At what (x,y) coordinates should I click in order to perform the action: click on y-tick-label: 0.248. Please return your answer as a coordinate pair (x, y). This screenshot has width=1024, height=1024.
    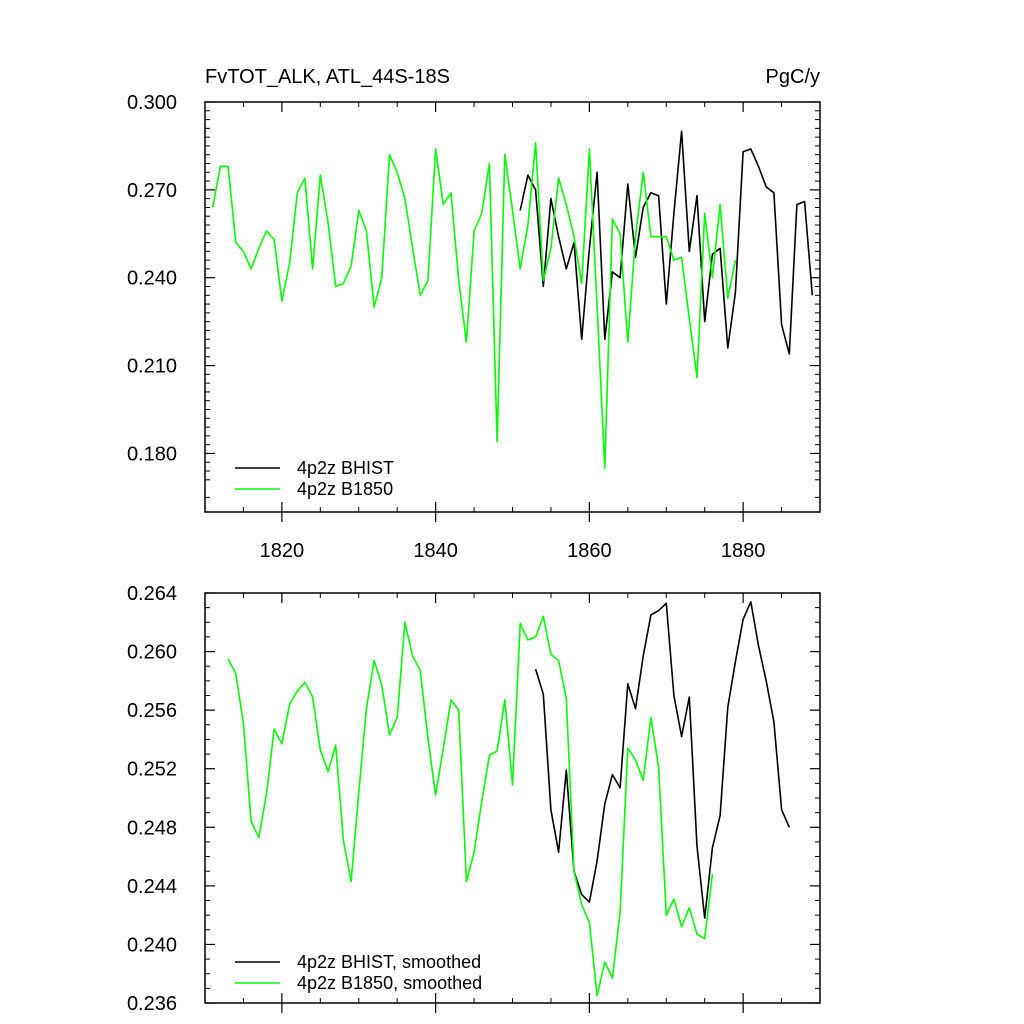
    Looking at the image, I should click on (152, 828).